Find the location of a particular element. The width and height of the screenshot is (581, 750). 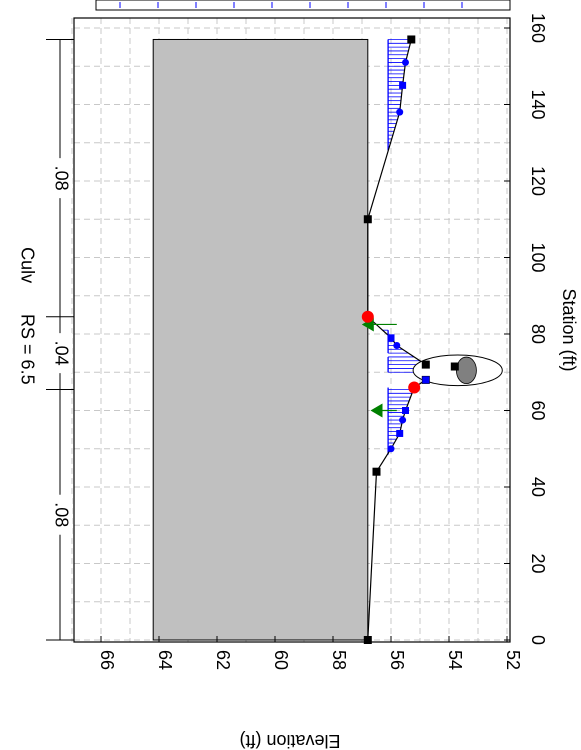

water-surface is located at coordinates (408, 247).